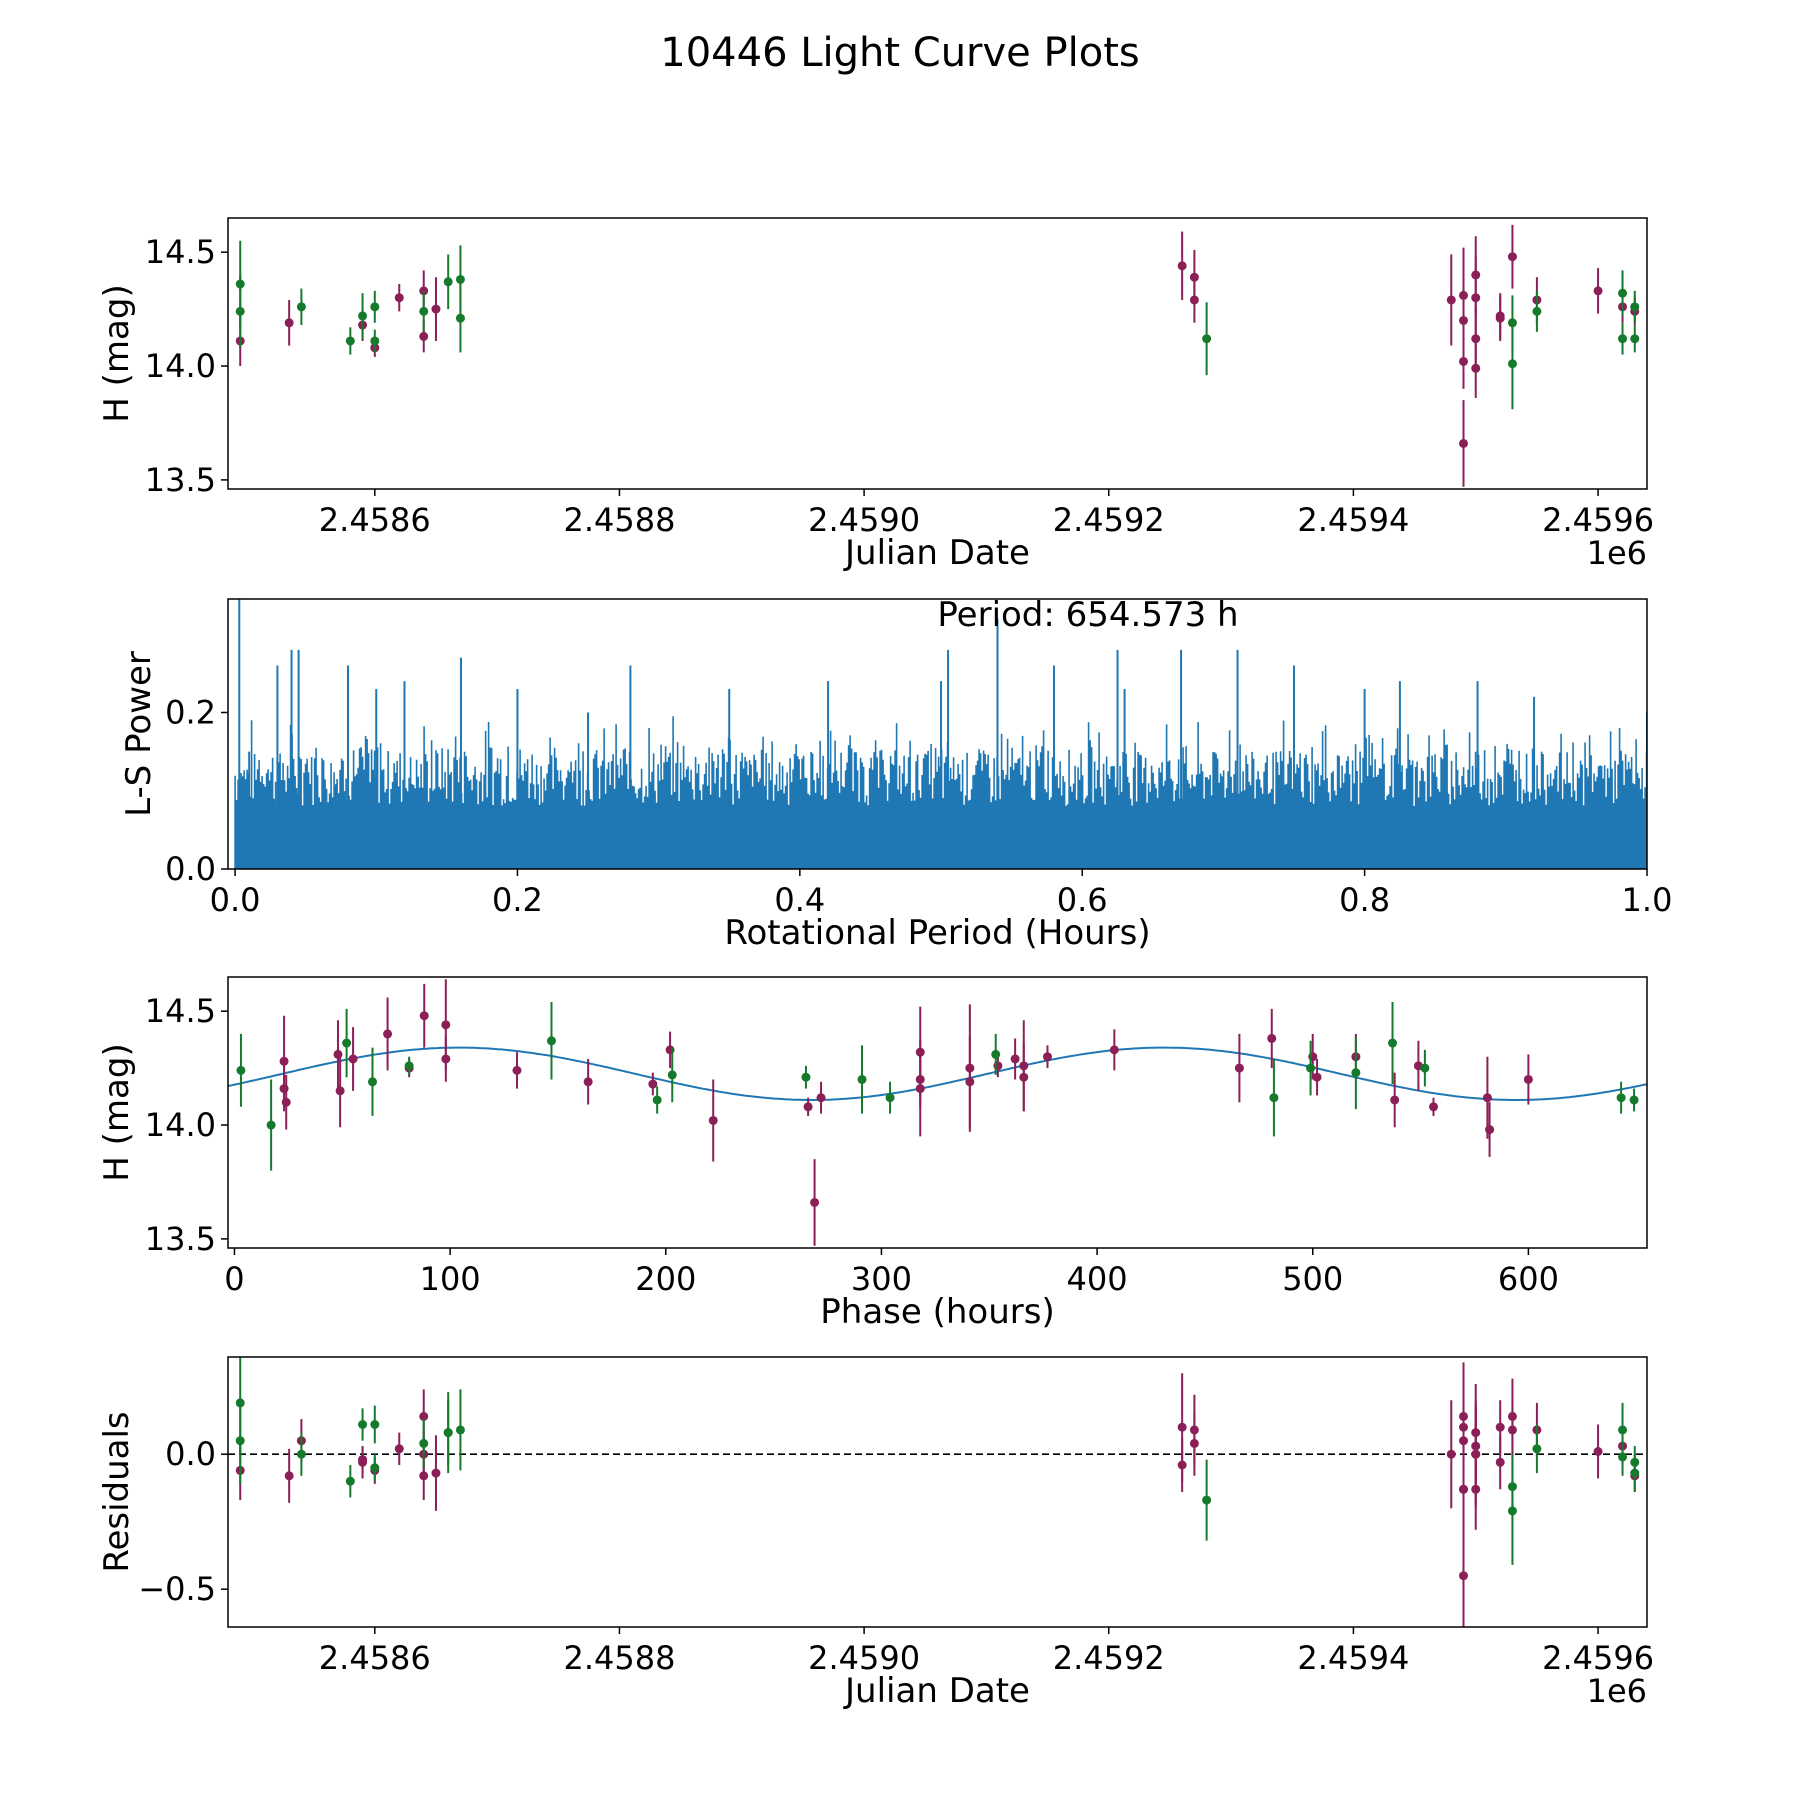  What do you see at coordinates (1598, 520) in the screenshot?
I see `x-tick-label: 2.4596` at bounding box center [1598, 520].